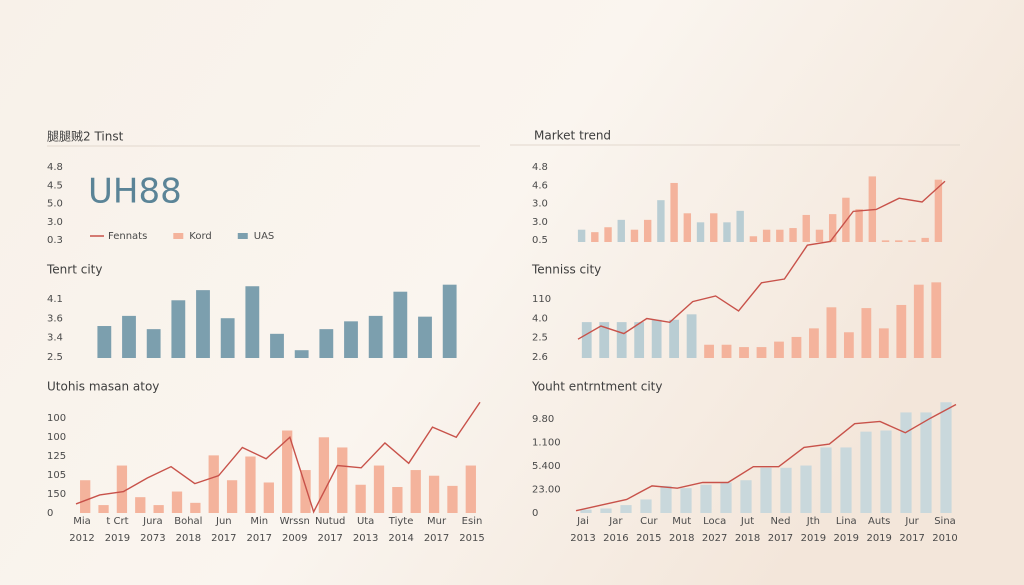 This screenshot has width=1024, height=585. I want to click on chart-title: Tenrt city, so click(74, 270).